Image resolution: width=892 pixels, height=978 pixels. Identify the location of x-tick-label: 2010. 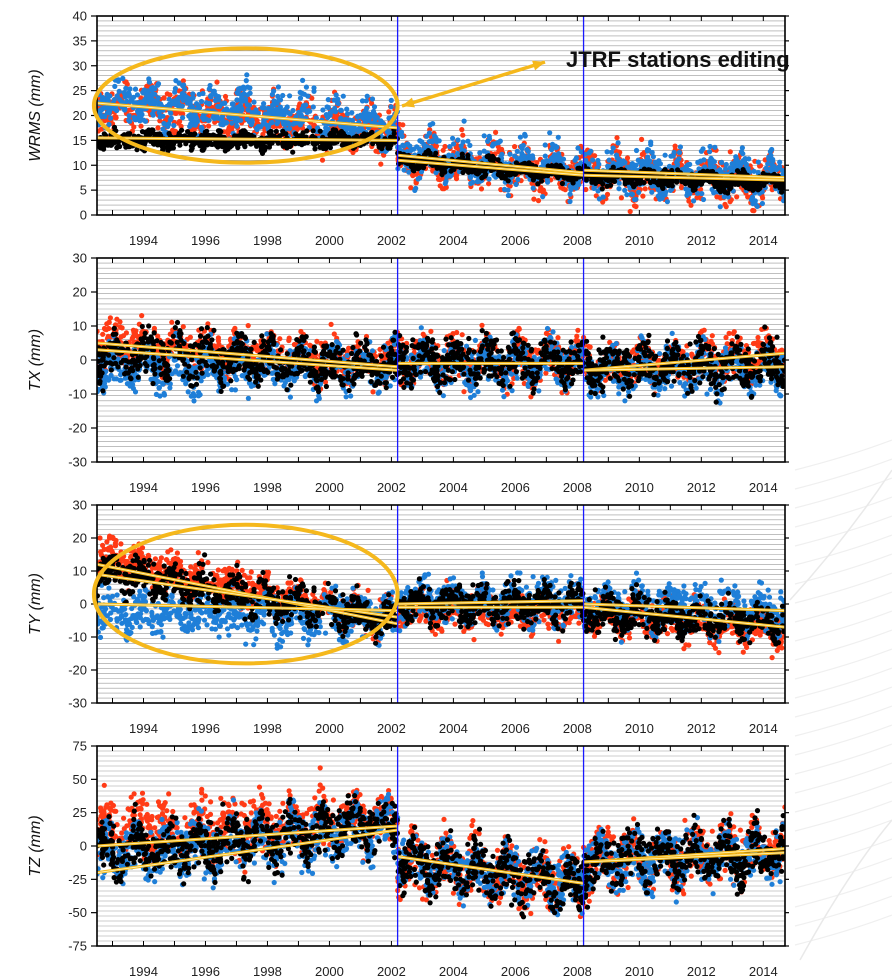
(639, 240).